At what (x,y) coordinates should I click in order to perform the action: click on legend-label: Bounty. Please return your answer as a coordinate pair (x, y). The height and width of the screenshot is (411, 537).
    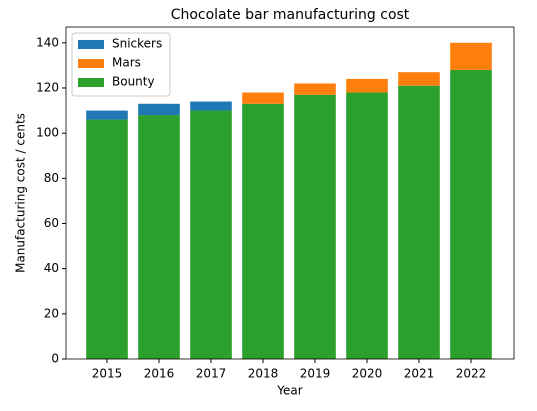
    Looking at the image, I should click on (133, 82).